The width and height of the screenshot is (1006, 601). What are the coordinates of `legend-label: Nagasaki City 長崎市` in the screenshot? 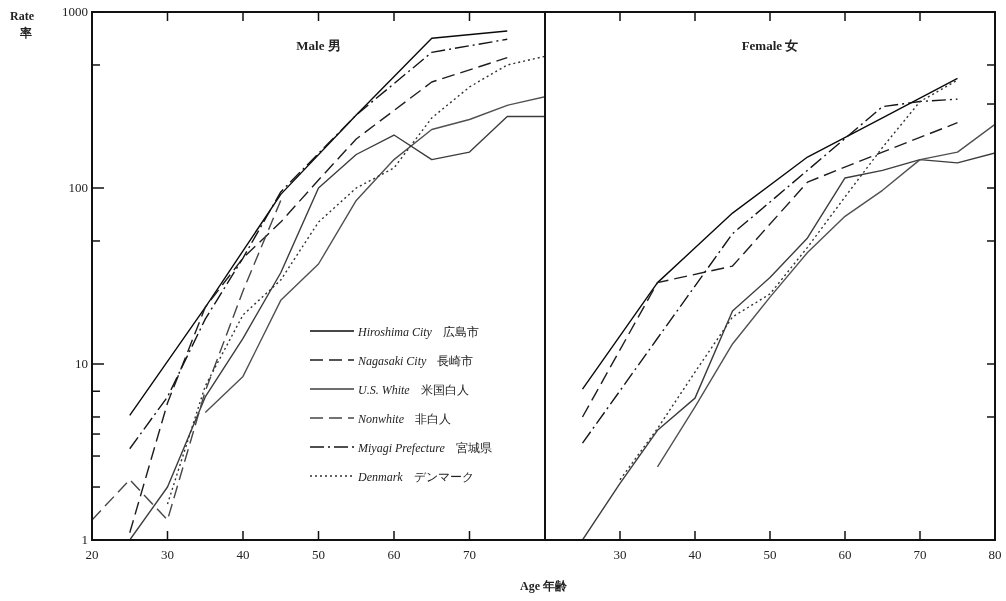 It's located at (415, 361).